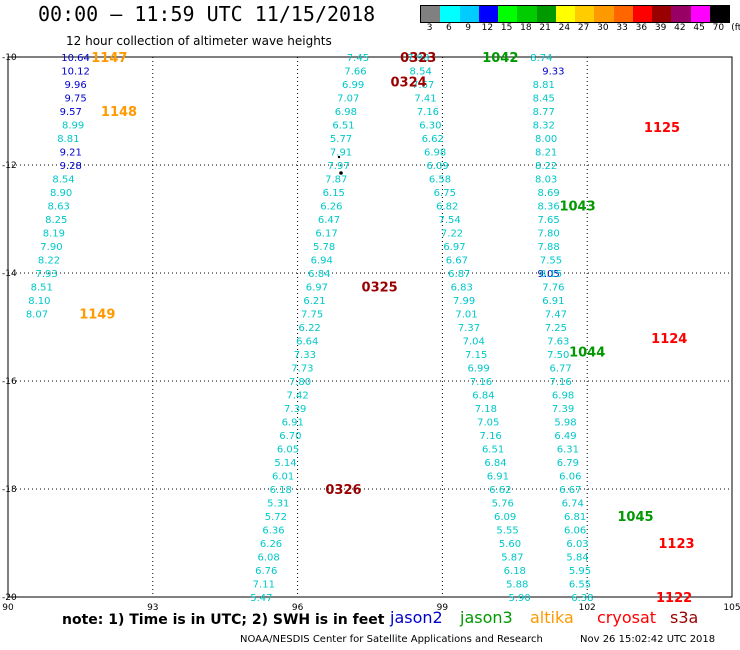 The width and height of the screenshot is (740, 650). I want to click on wave-height-value: 7.07, so click(348, 99).